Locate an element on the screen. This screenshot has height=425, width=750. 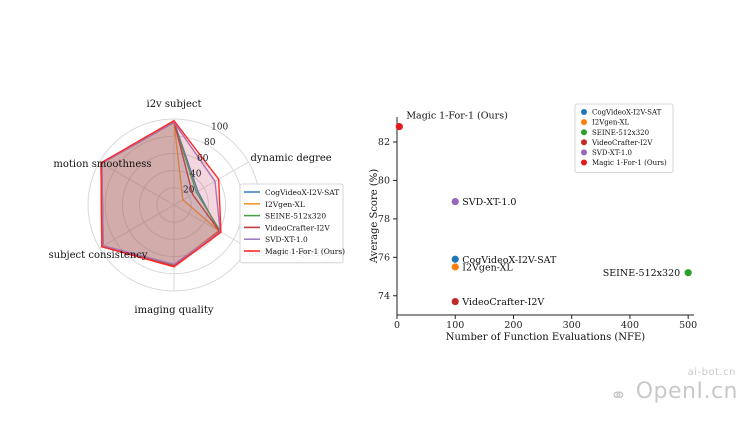
x-axis-label: Number of Function Evaluations (NFE) is located at coordinates (546, 337).